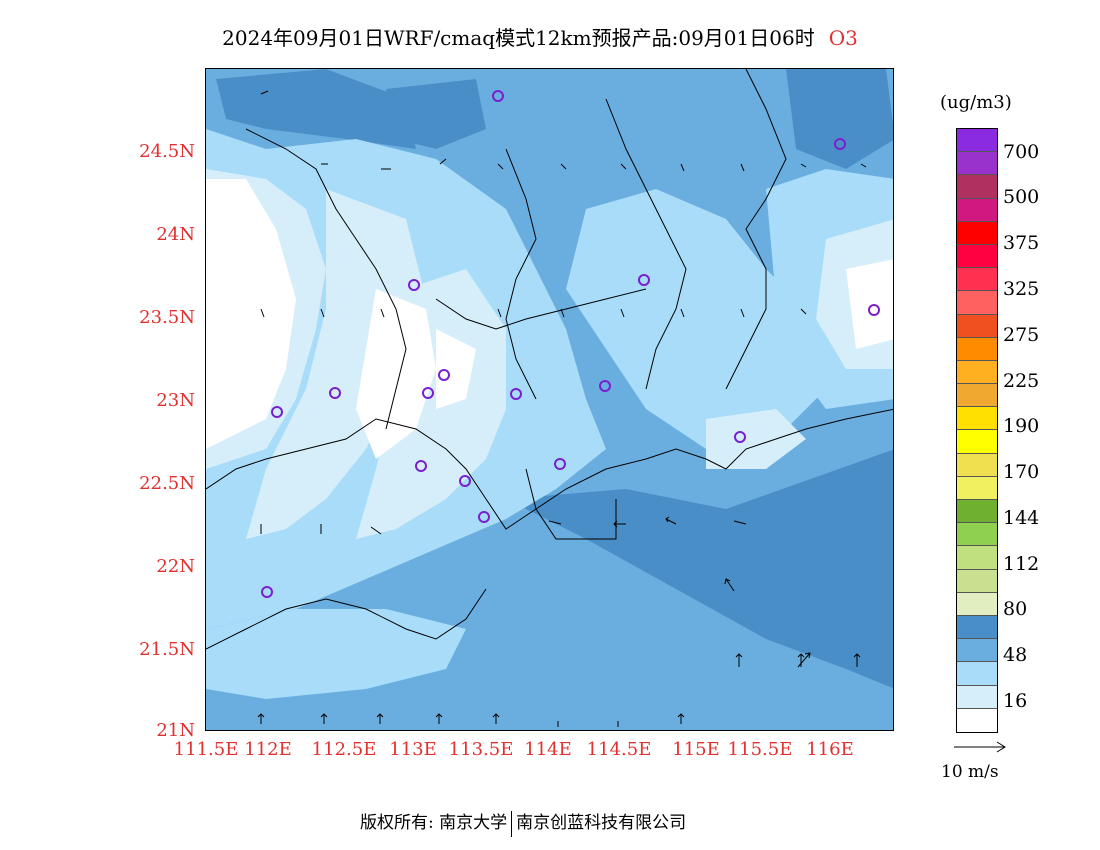 The image size is (1100, 850). Describe the element at coordinates (512, 823) in the screenshot. I see `footer-divider` at that location.